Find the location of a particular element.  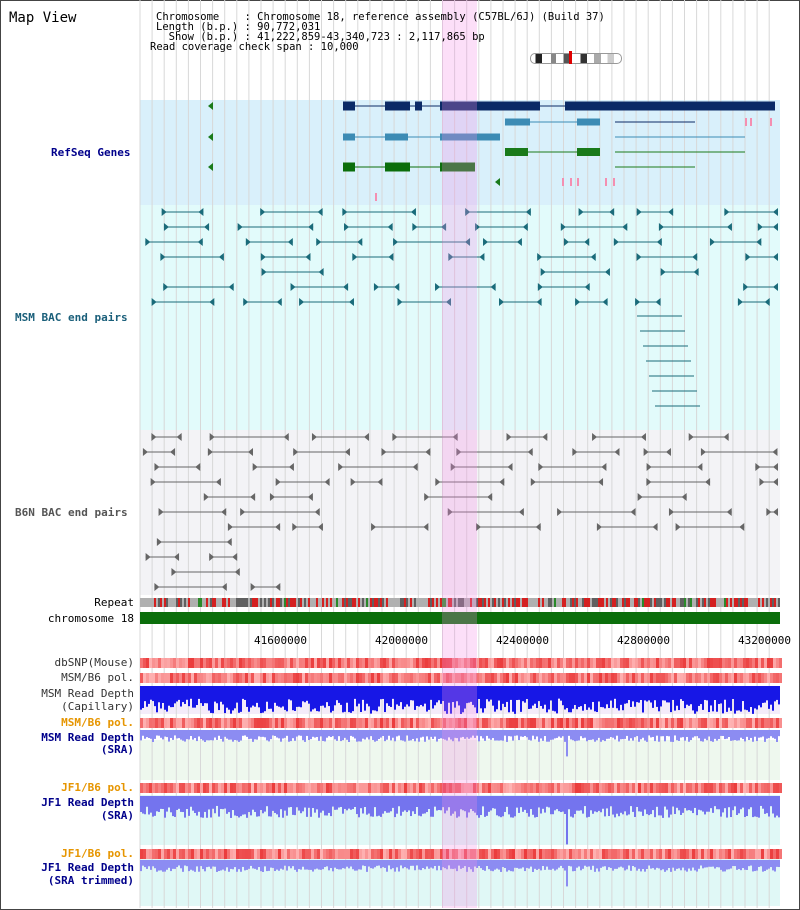

msm-b6-pol-label: MSM/B6 pol. is located at coordinates (97, 677).